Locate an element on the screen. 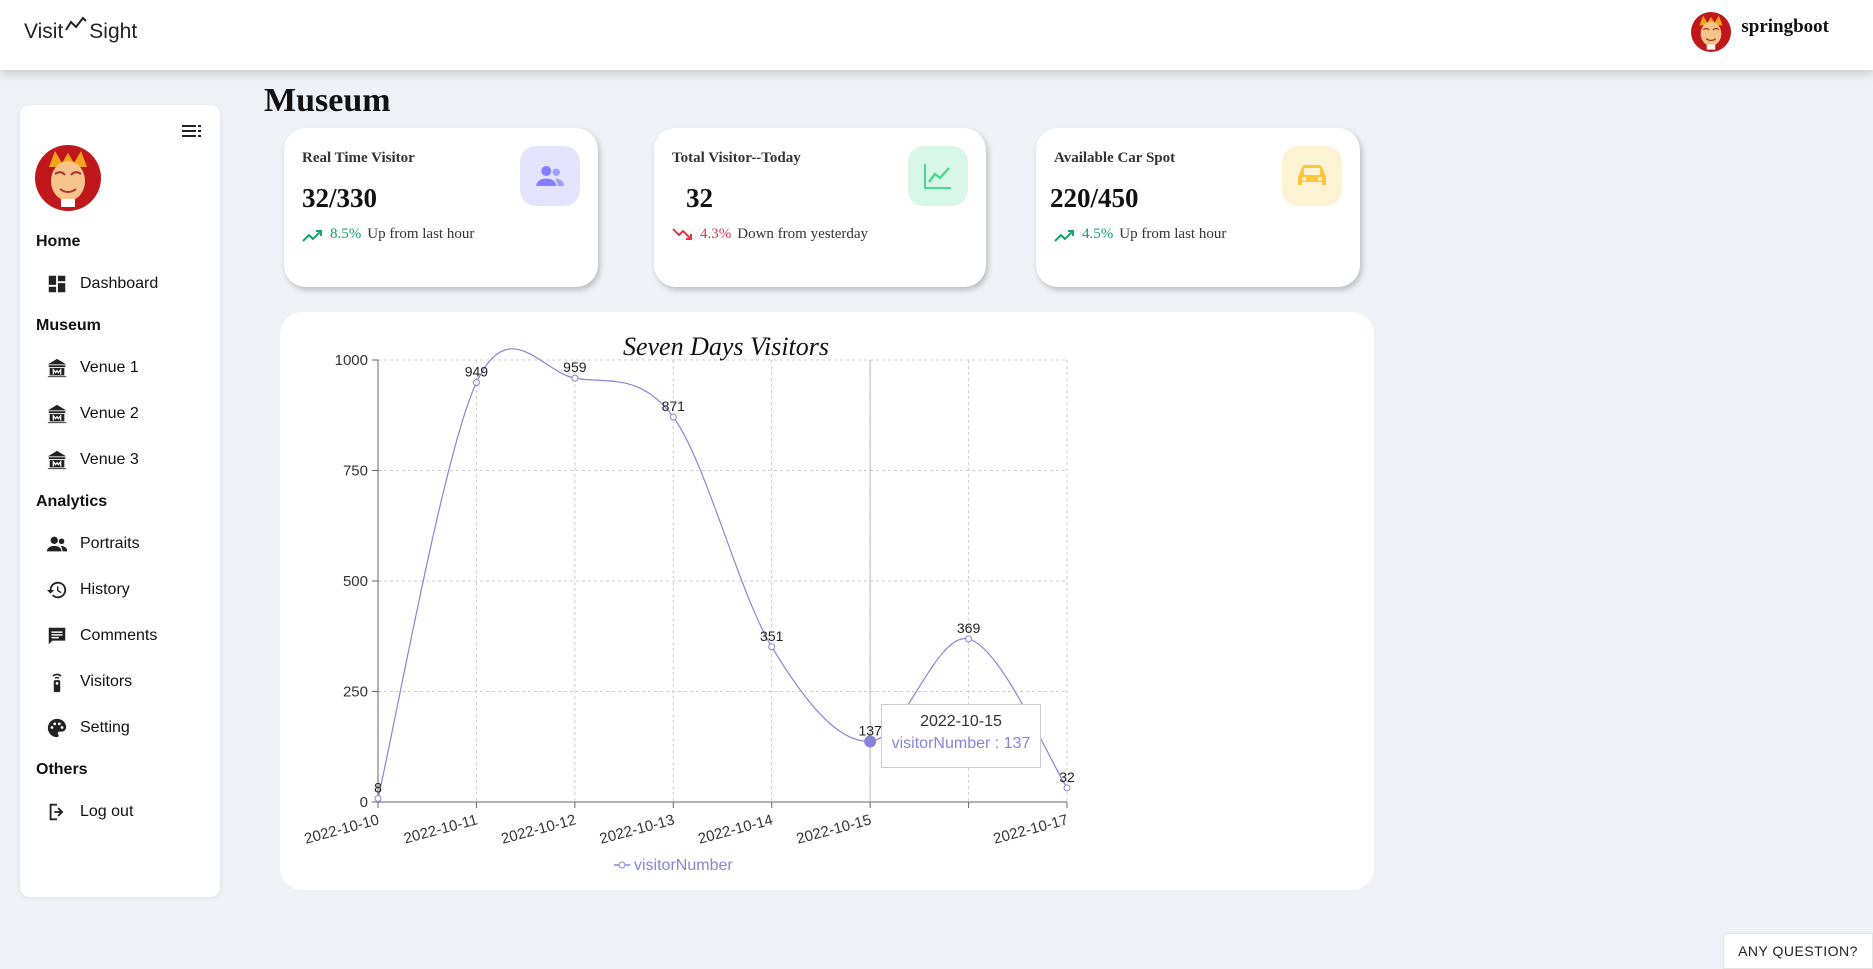 Image resolution: width=1873 pixels, height=969 pixels. logo-text-right: Sight is located at coordinates (113, 31).